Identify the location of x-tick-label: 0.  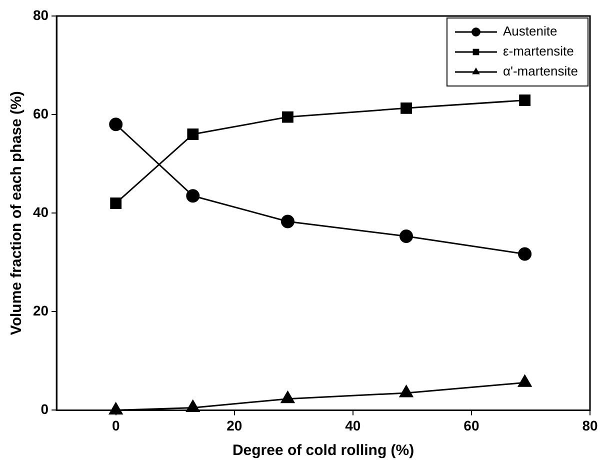
(116, 425).